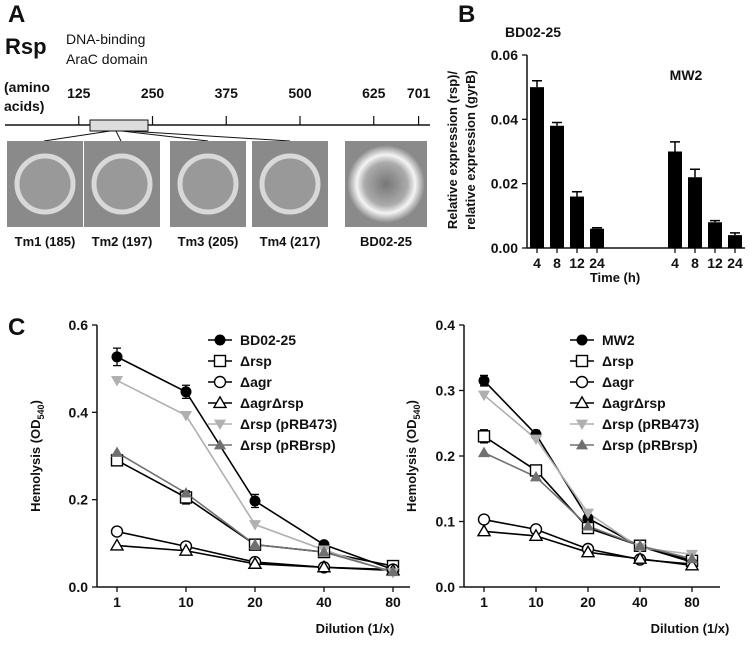 The image size is (750, 648). What do you see at coordinates (268, 340) in the screenshot?
I see `legend-label: BD02-25` at bounding box center [268, 340].